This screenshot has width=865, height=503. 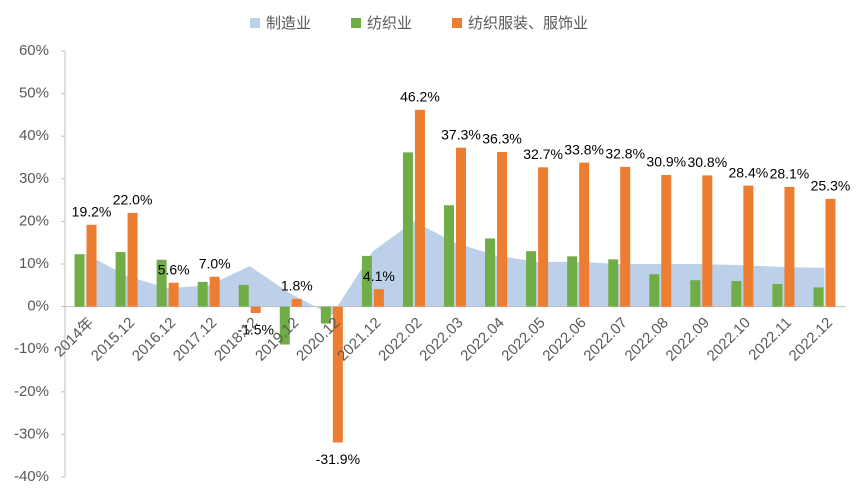 What do you see at coordinates (31, 476) in the screenshot?
I see `y-tick-label: -40%` at bounding box center [31, 476].